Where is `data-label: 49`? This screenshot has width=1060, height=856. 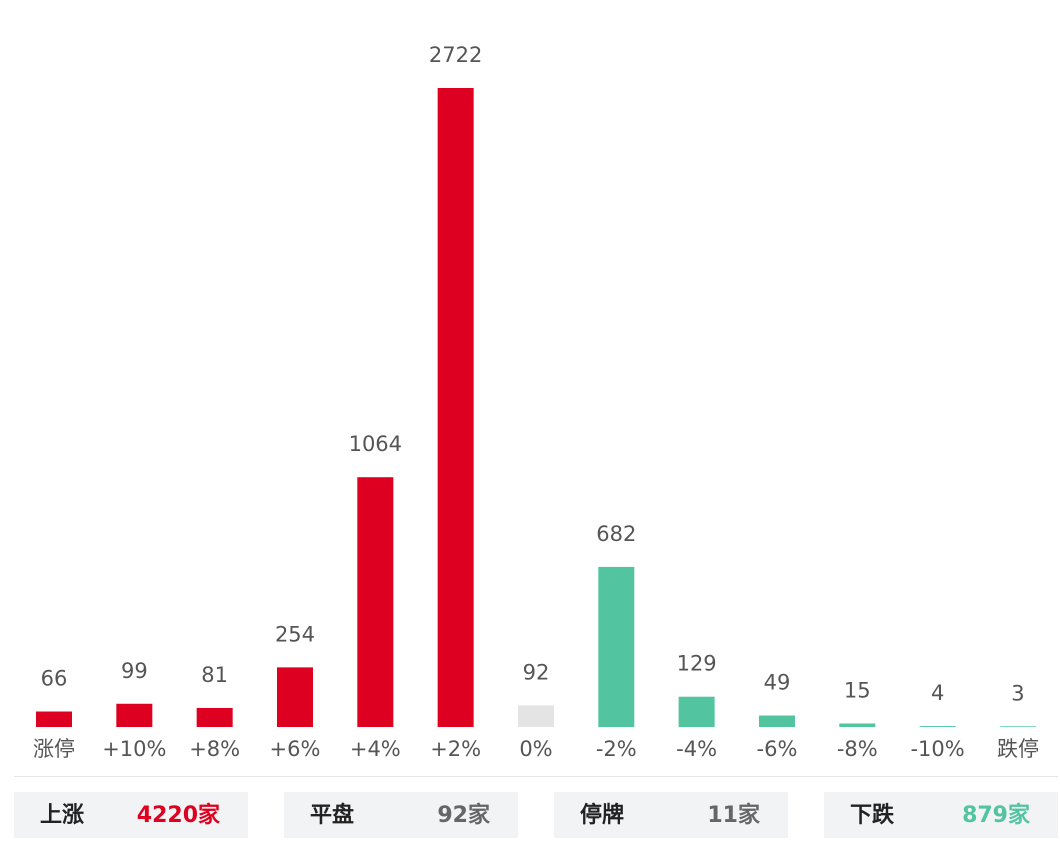
data-label: 49 is located at coordinates (777, 682).